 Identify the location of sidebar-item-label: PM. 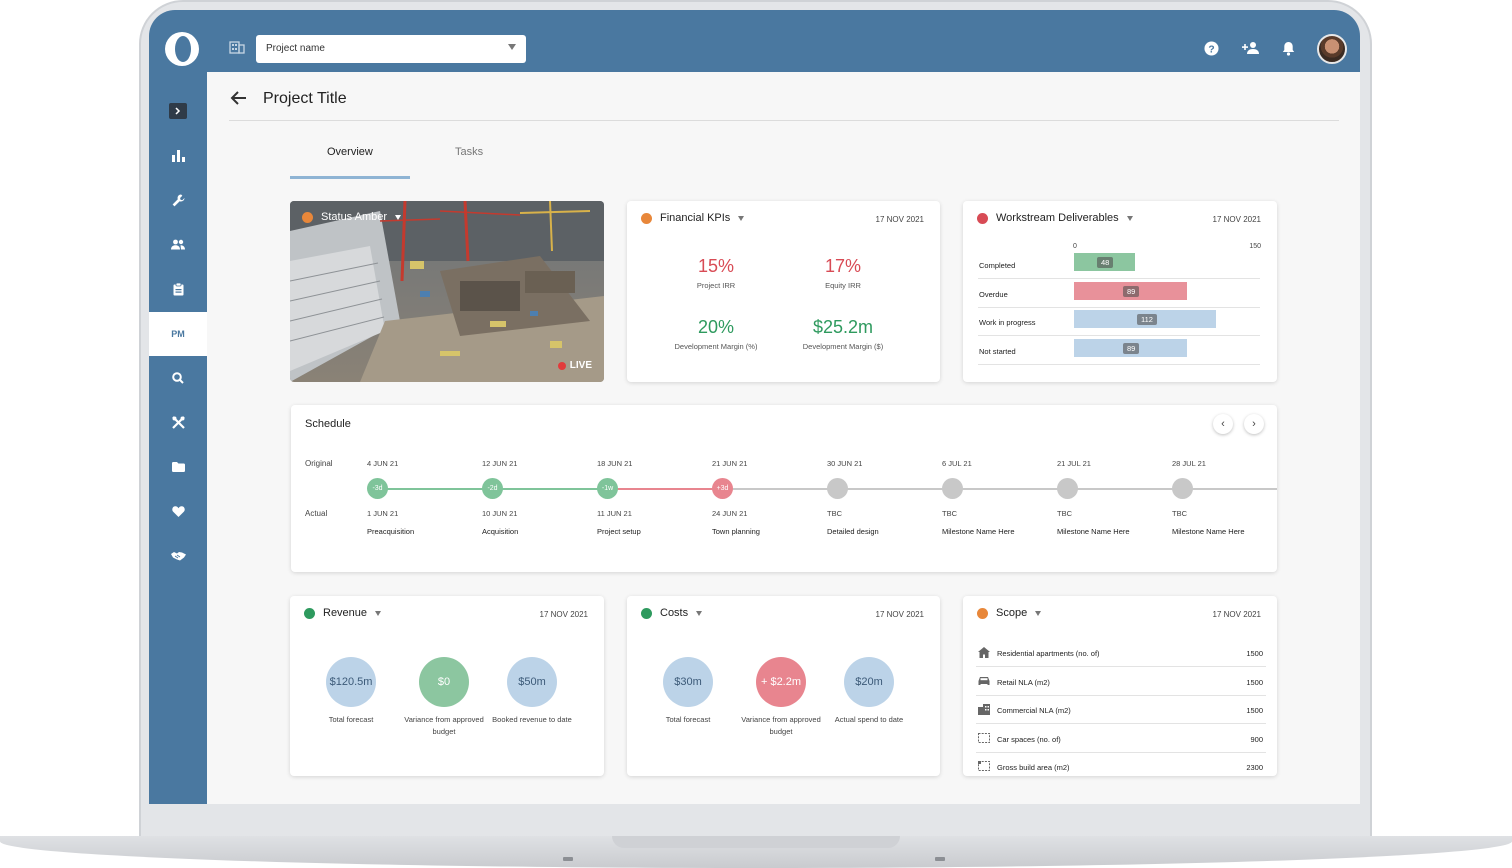
(178, 334).